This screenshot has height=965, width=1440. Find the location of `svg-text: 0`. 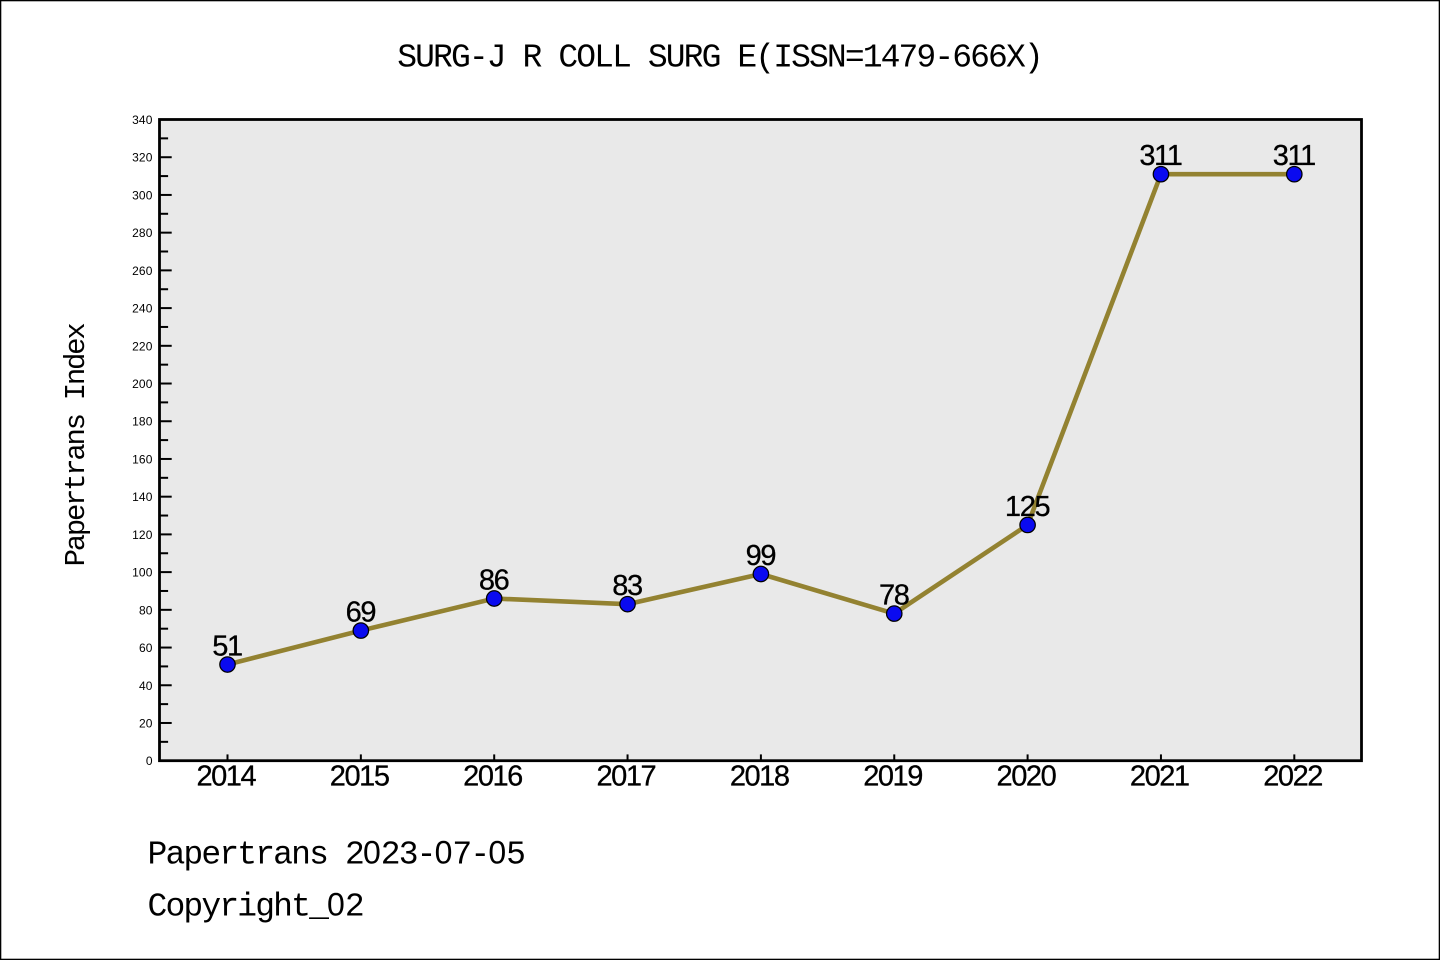

svg-text: 0 is located at coordinates (149, 761).